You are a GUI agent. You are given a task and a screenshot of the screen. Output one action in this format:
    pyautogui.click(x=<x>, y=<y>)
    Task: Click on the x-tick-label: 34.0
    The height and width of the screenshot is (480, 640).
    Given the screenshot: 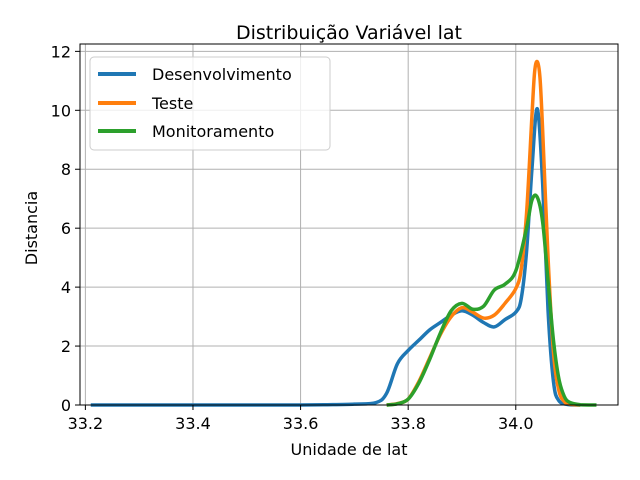 What is the action you would take?
    pyautogui.click(x=516, y=423)
    